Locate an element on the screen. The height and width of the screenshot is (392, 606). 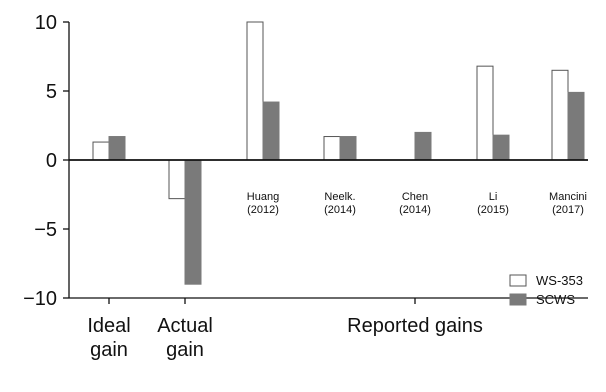
group-label-line1: Ideal is located at coordinates (108, 326).